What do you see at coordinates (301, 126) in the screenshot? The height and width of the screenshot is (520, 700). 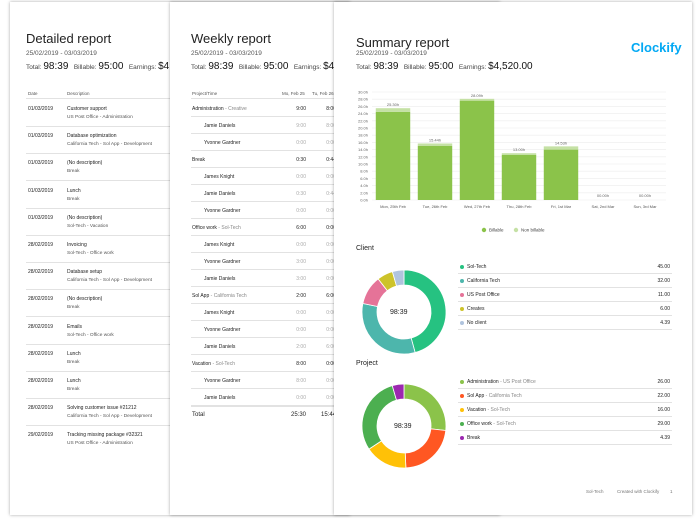 I see `row-monday-hours: 9:00` at bounding box center [301, 126].